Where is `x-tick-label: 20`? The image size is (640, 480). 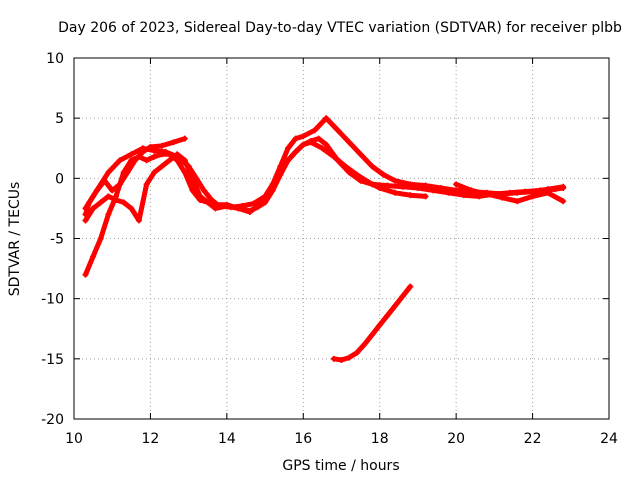 x-tick-label: 20 is located at coordinates (456, 439).